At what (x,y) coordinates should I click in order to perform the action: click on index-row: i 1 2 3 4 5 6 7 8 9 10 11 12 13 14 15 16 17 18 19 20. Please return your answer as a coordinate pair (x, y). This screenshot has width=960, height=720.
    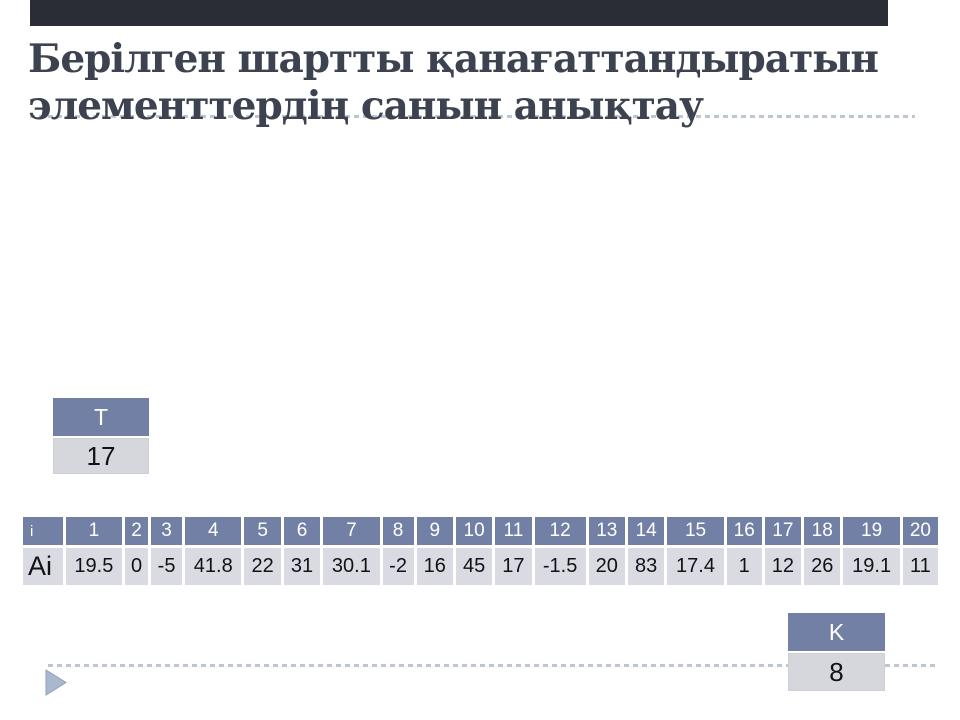
    Looking at the image, I should click on (480, 531).